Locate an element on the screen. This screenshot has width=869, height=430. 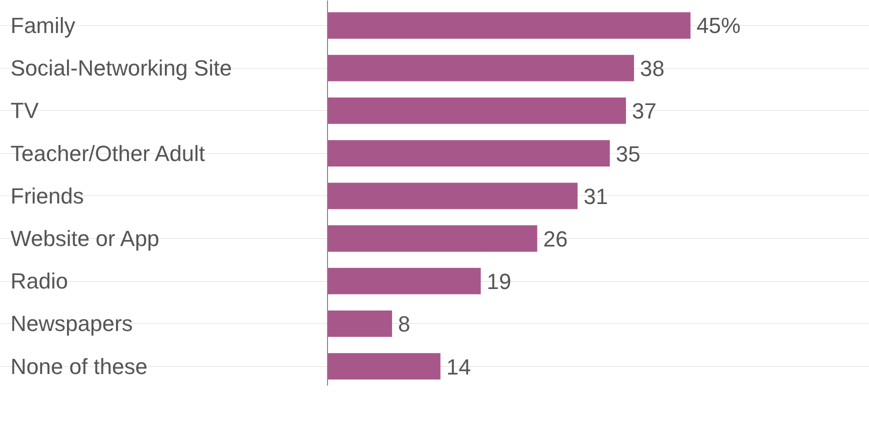
y-tick-label: Friends is located at coordinates (47, 195).